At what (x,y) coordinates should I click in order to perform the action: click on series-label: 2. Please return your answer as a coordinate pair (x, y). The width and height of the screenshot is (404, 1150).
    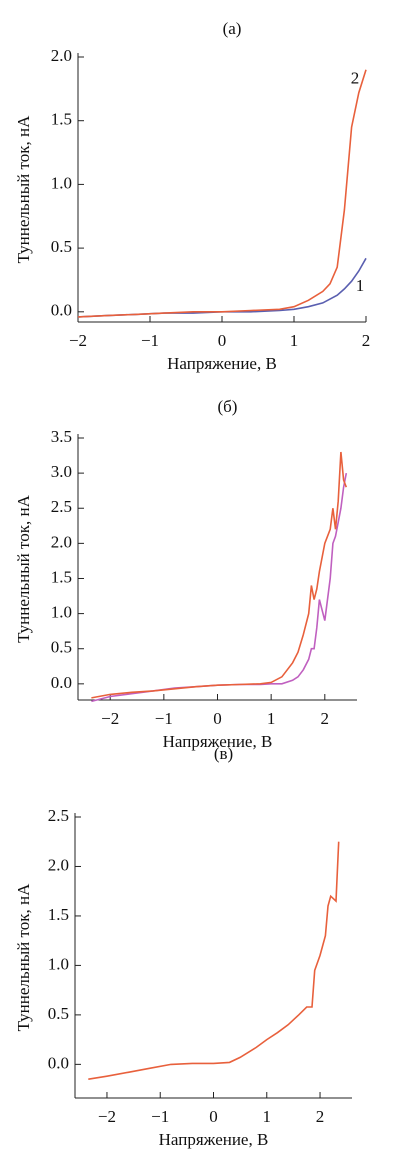
    Looking at the image, I should click on (355, 78).